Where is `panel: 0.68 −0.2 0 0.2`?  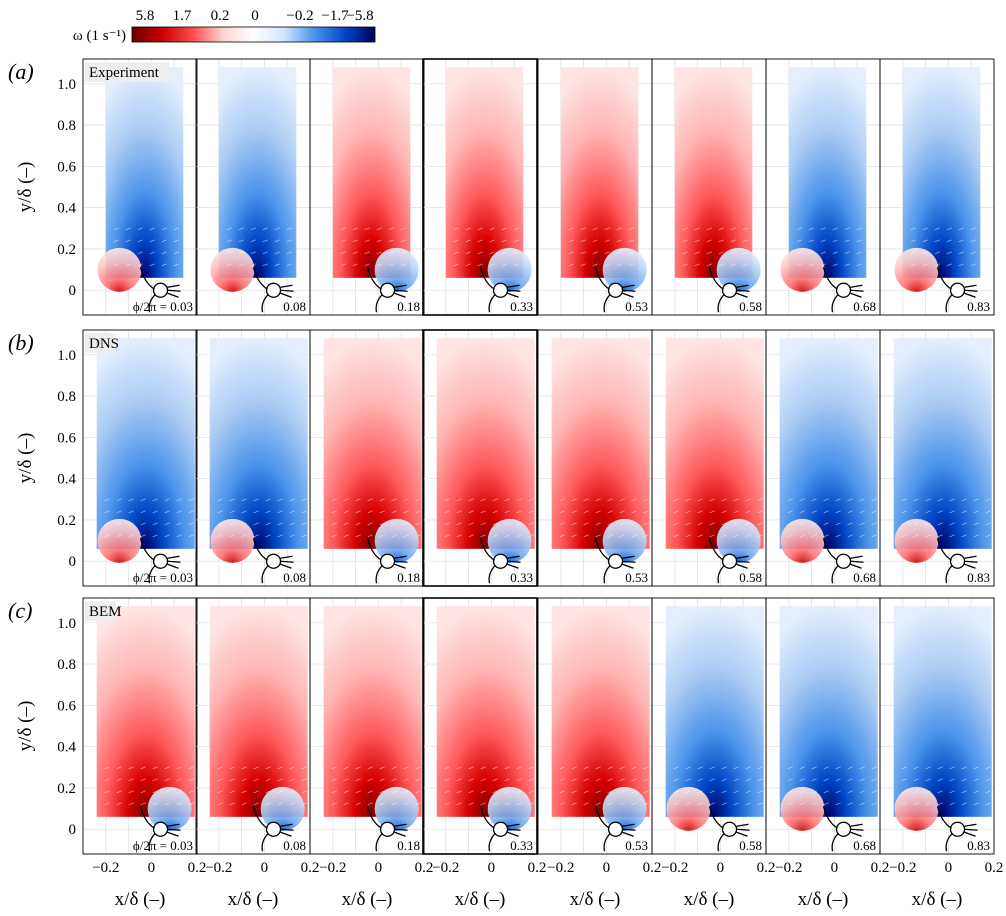
panel: 0.68 −0.2 0 0.2 is located at coordinates (827, 736).